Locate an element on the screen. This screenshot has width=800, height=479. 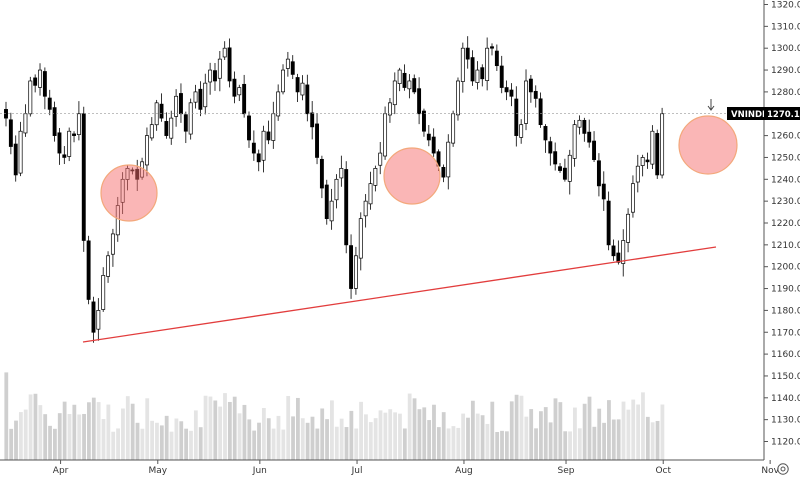
x-tick-label: Sep is located at coordinates (566, 471).